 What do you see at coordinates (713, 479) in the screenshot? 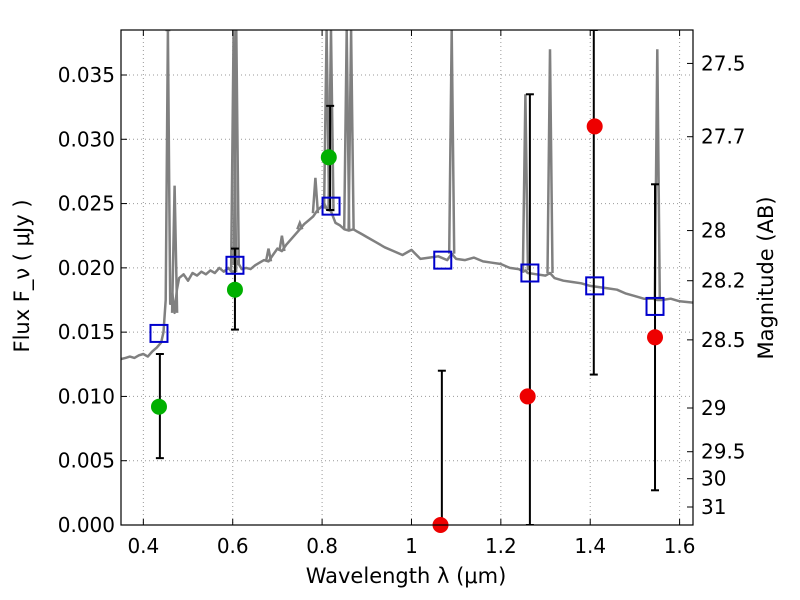
I see `mag-tick-label-7: 30` at bounding box center [713, 479].